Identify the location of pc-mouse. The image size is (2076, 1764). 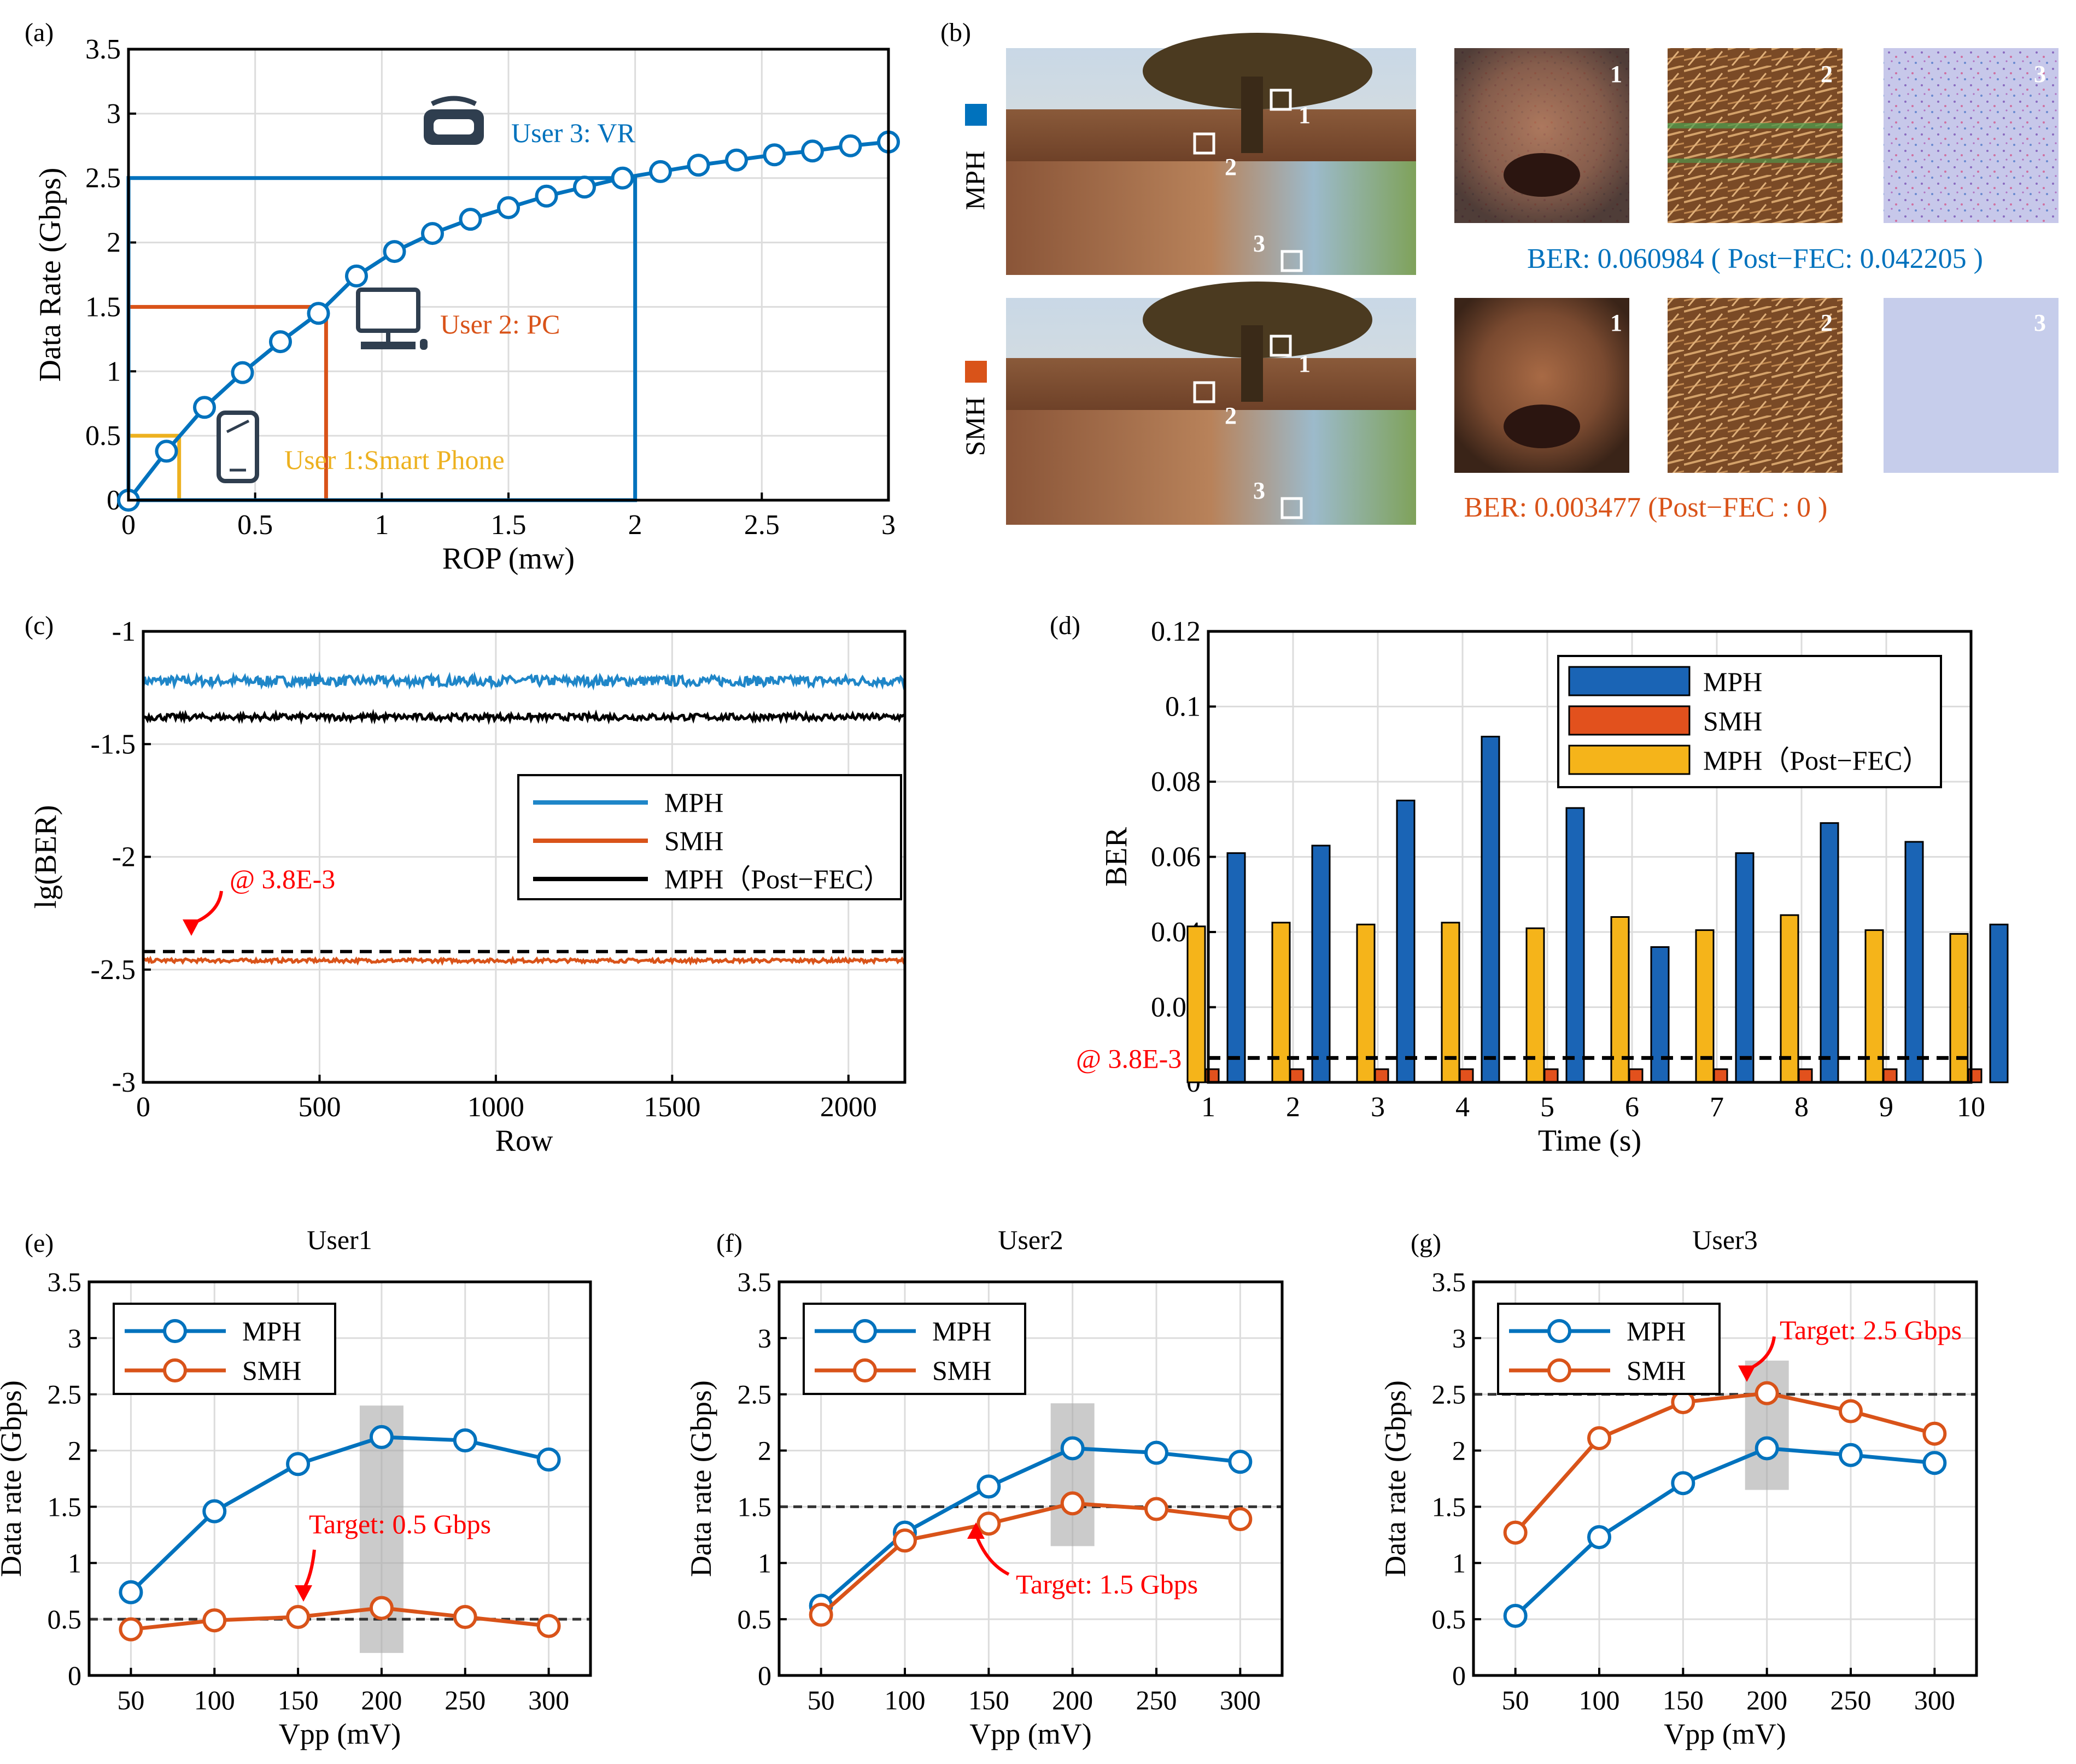
(424, 344).